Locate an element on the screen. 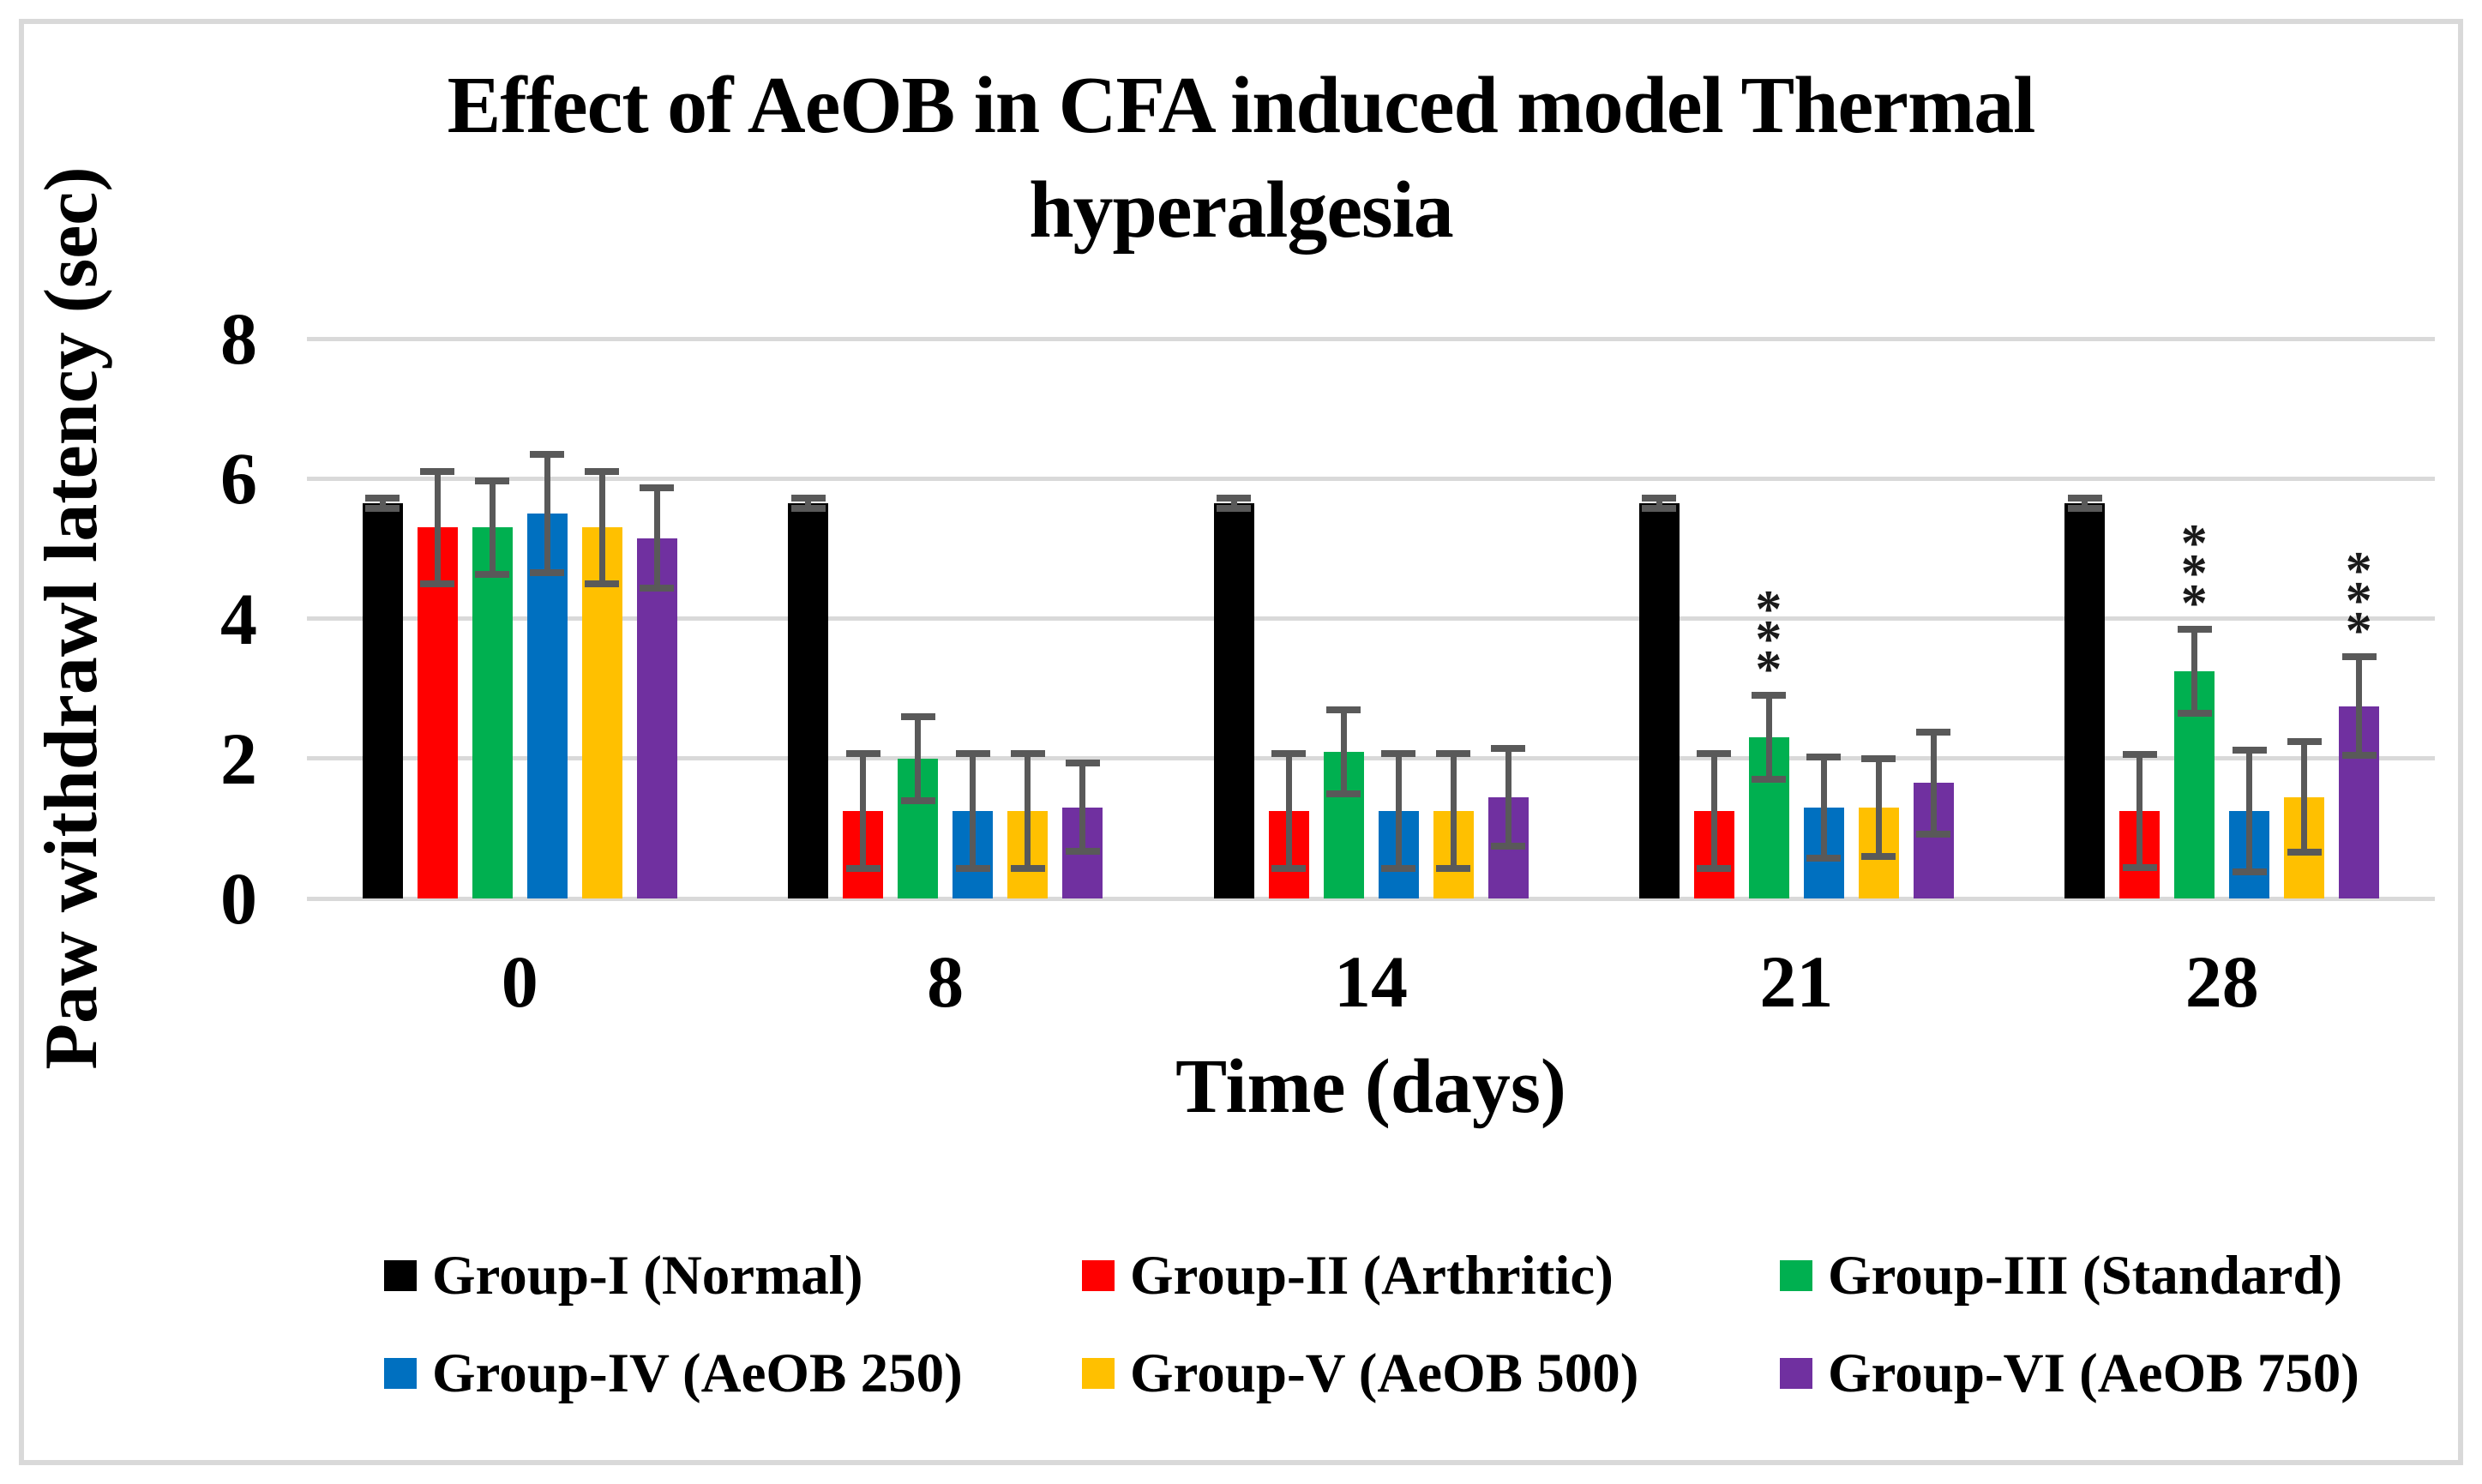  bar-group-i-day21 is located at coordinates (1659, 700).